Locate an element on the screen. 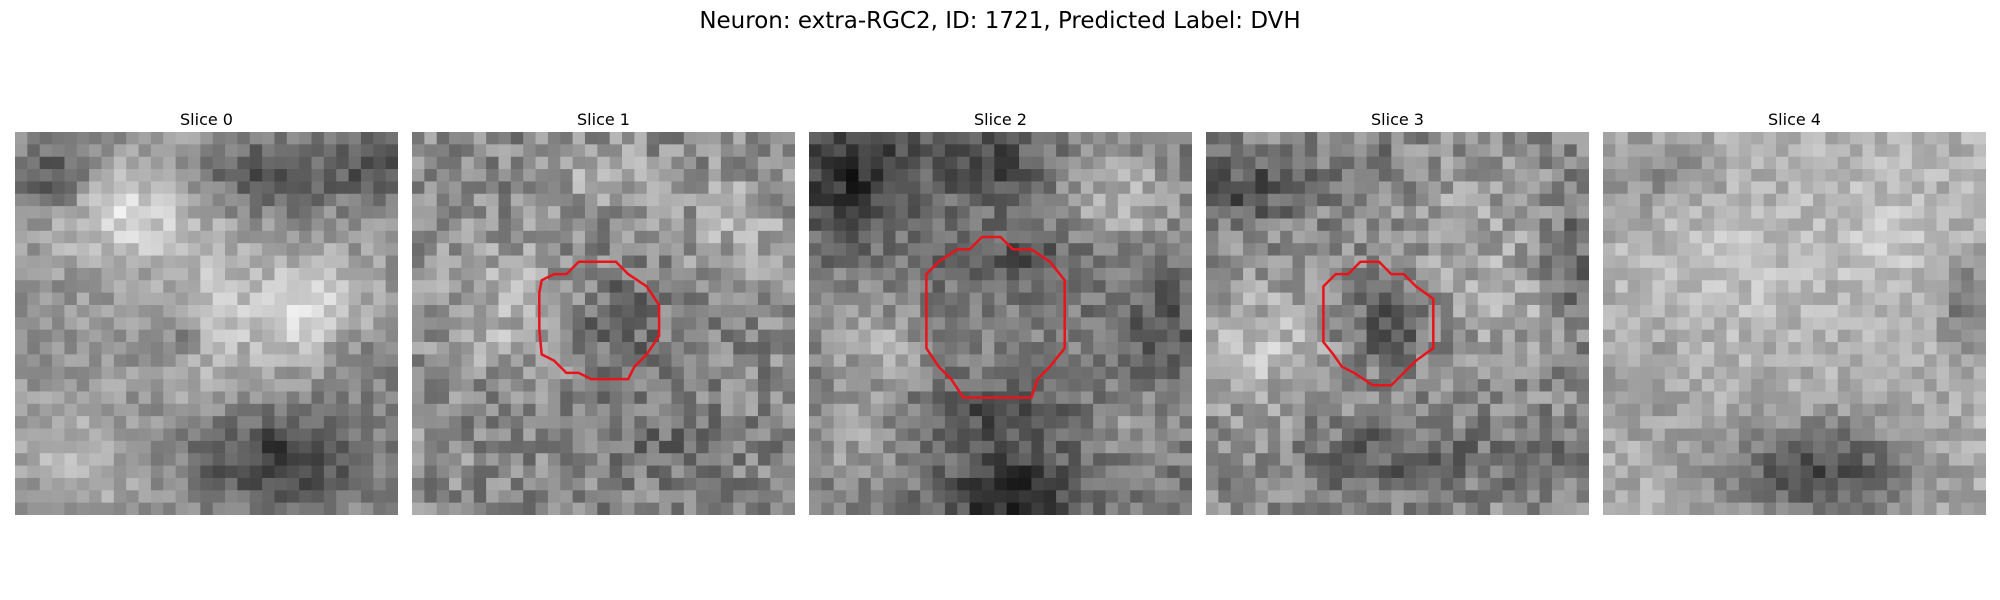 This screenshot has height=600, width=2000. slice-title-4: Slice 4 is located at coordinates (1794, 119).